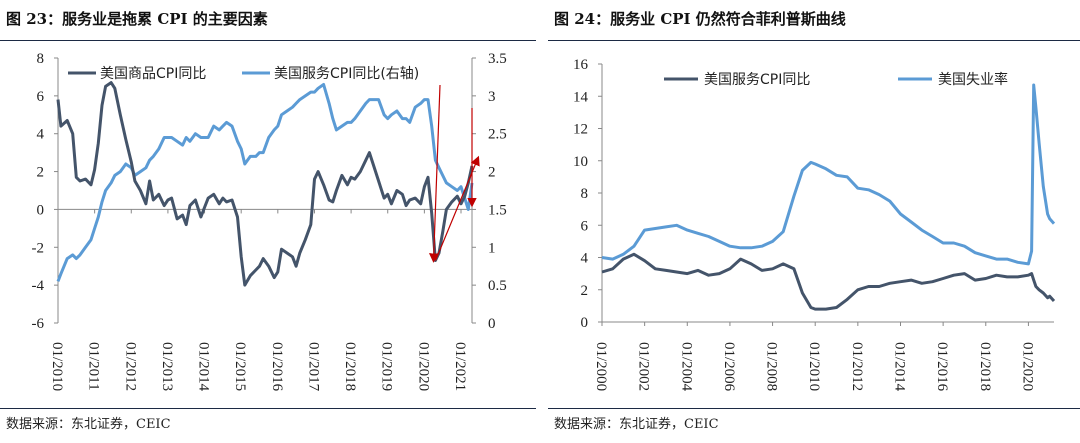 The width and height of the screenshot is (1080, 443). Describe the element at coordinates (153, 74) in the screenshot. I see `legend-label-goods-cpi: 美国商品CPI同比` at that location.